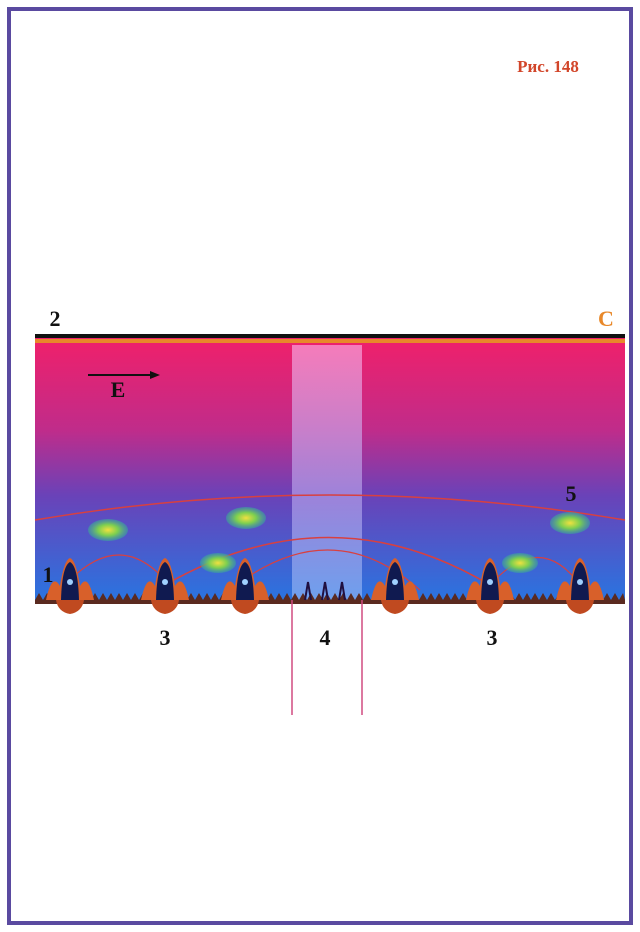  What do you see at coordinates (48, 574) in the screenshot?
I see `label: 1` at bounding box center [48, 574].